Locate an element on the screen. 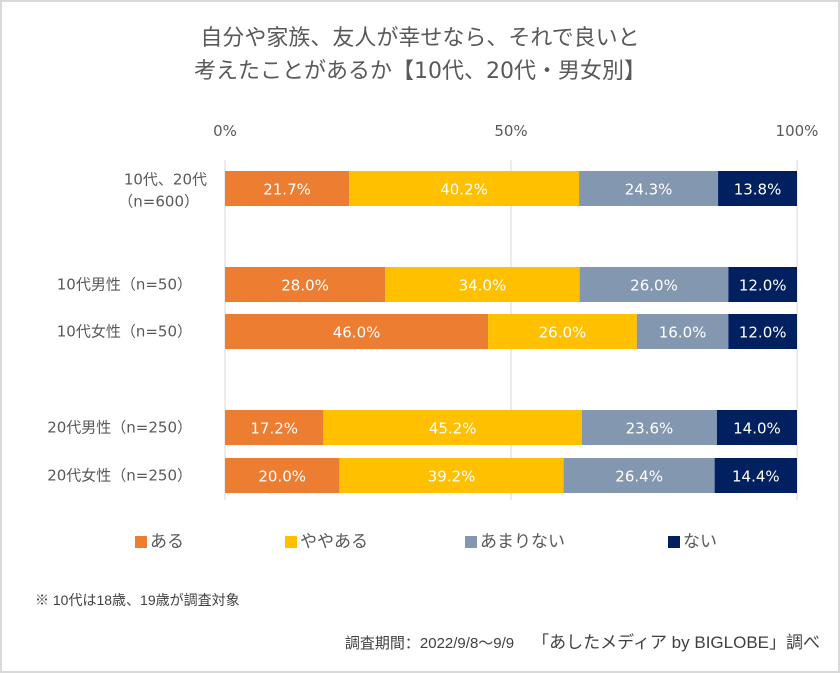 The image size is (840, 673). category-label: （n=600） is located at coordinates (158, 202).